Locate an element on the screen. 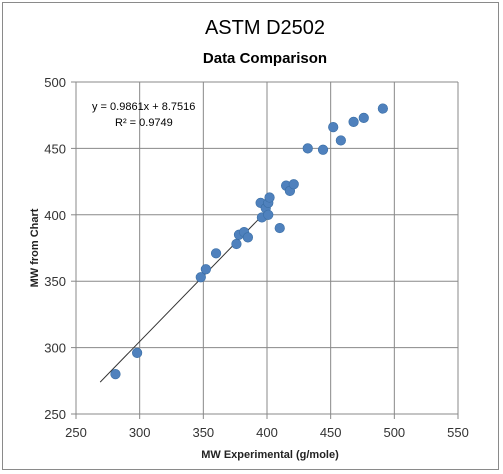 The image size is (503, 474). trendline-equation: y = 0.9861x + 8.7516 is located at coordinates (143, 107).